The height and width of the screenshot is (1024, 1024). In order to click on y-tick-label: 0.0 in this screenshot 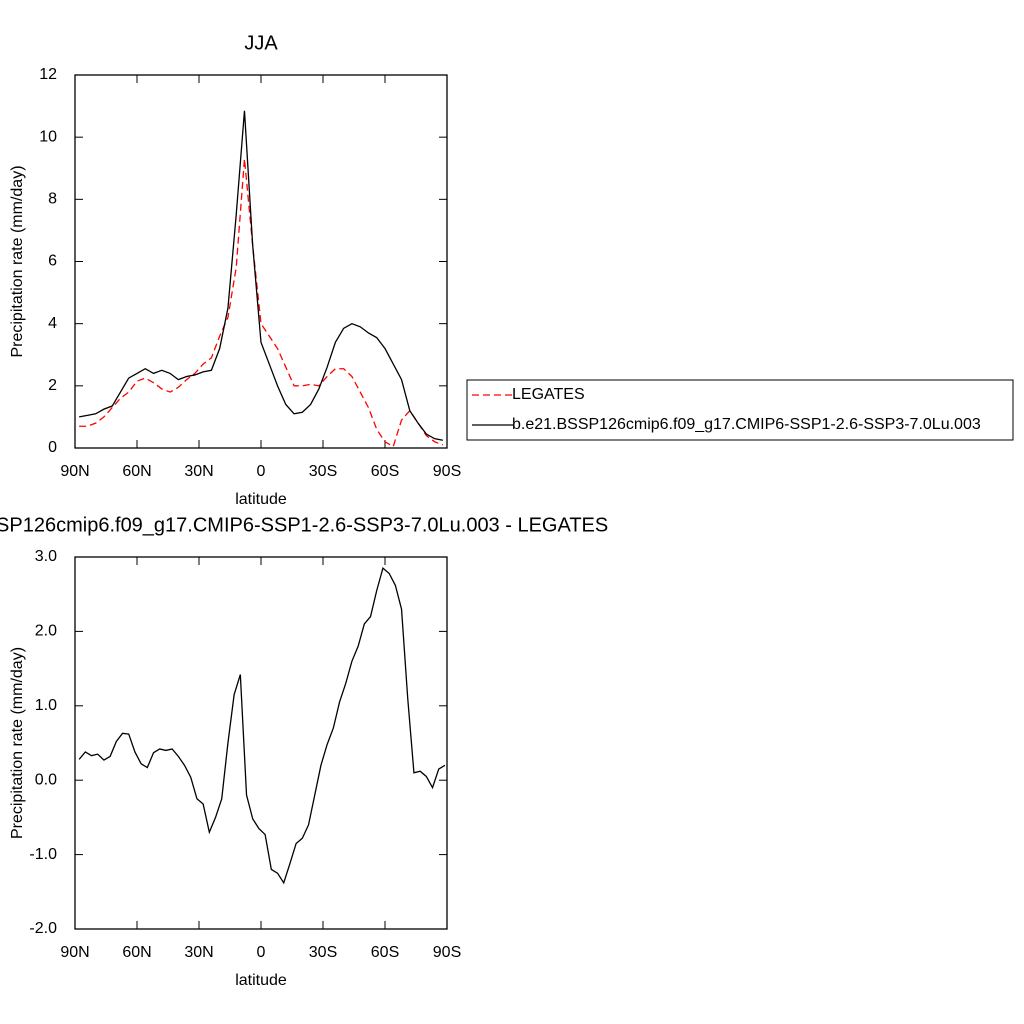, I will do `click(46, 779)`.